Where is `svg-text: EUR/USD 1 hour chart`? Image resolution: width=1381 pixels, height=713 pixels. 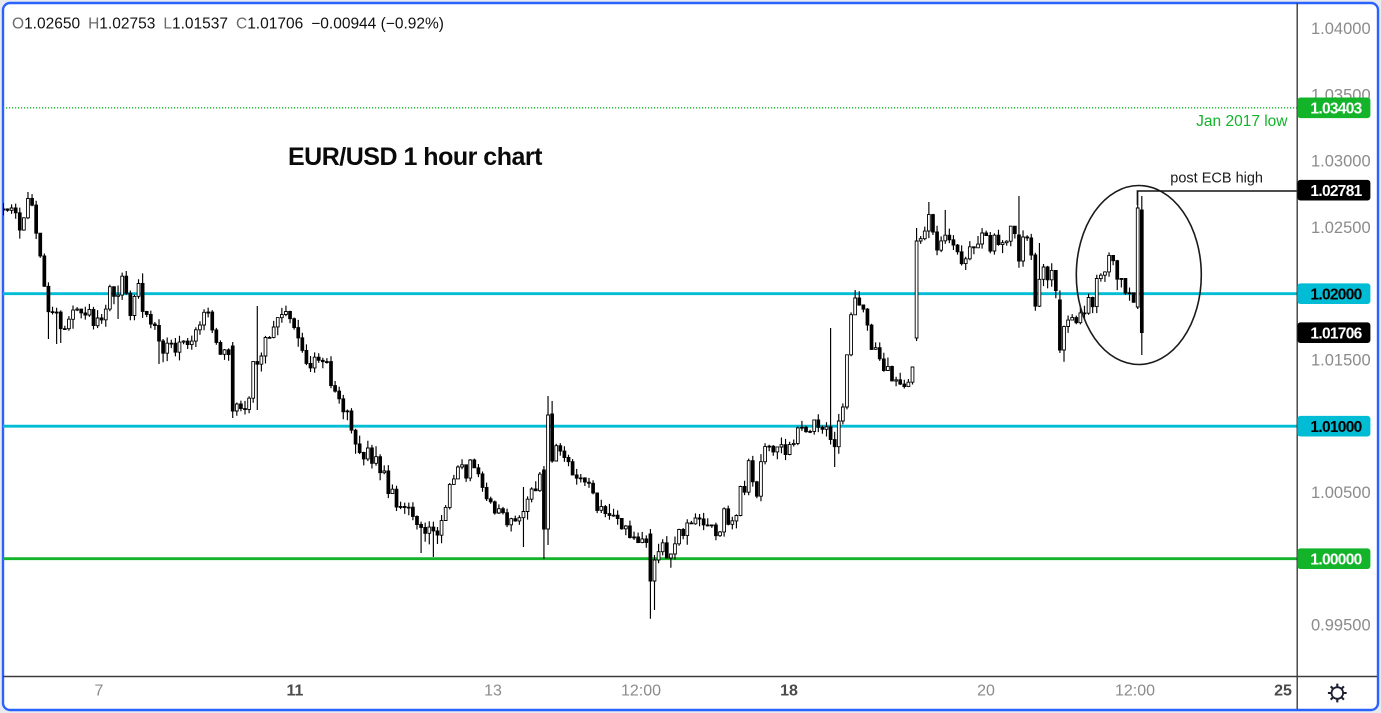
svg-text: EUR/USD 1 hour chart is located at coordinates (415, 157).